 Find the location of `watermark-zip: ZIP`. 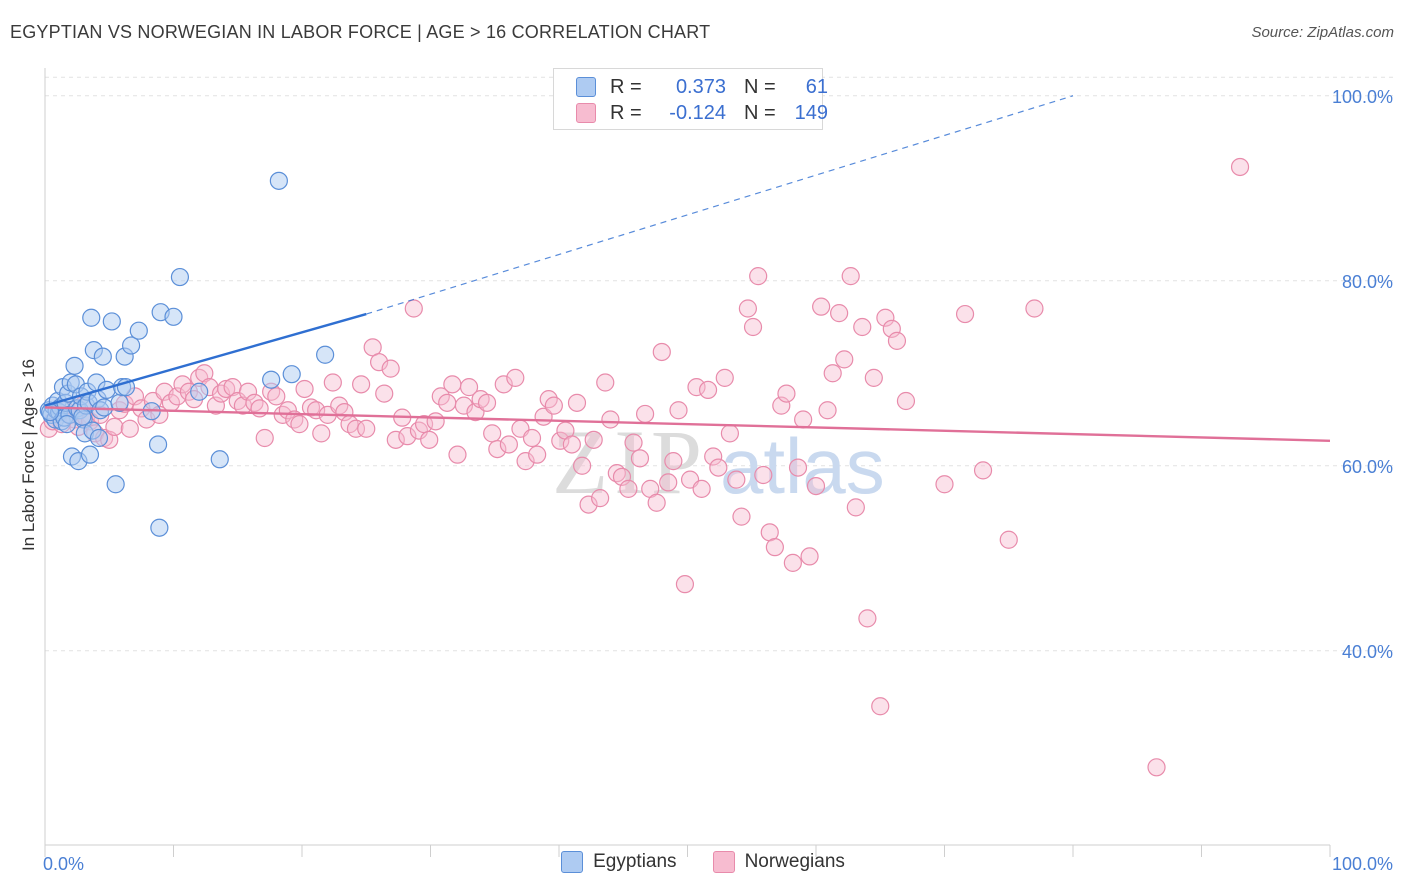

watermark-zip: ZIP is located at coordinates (630, 462).